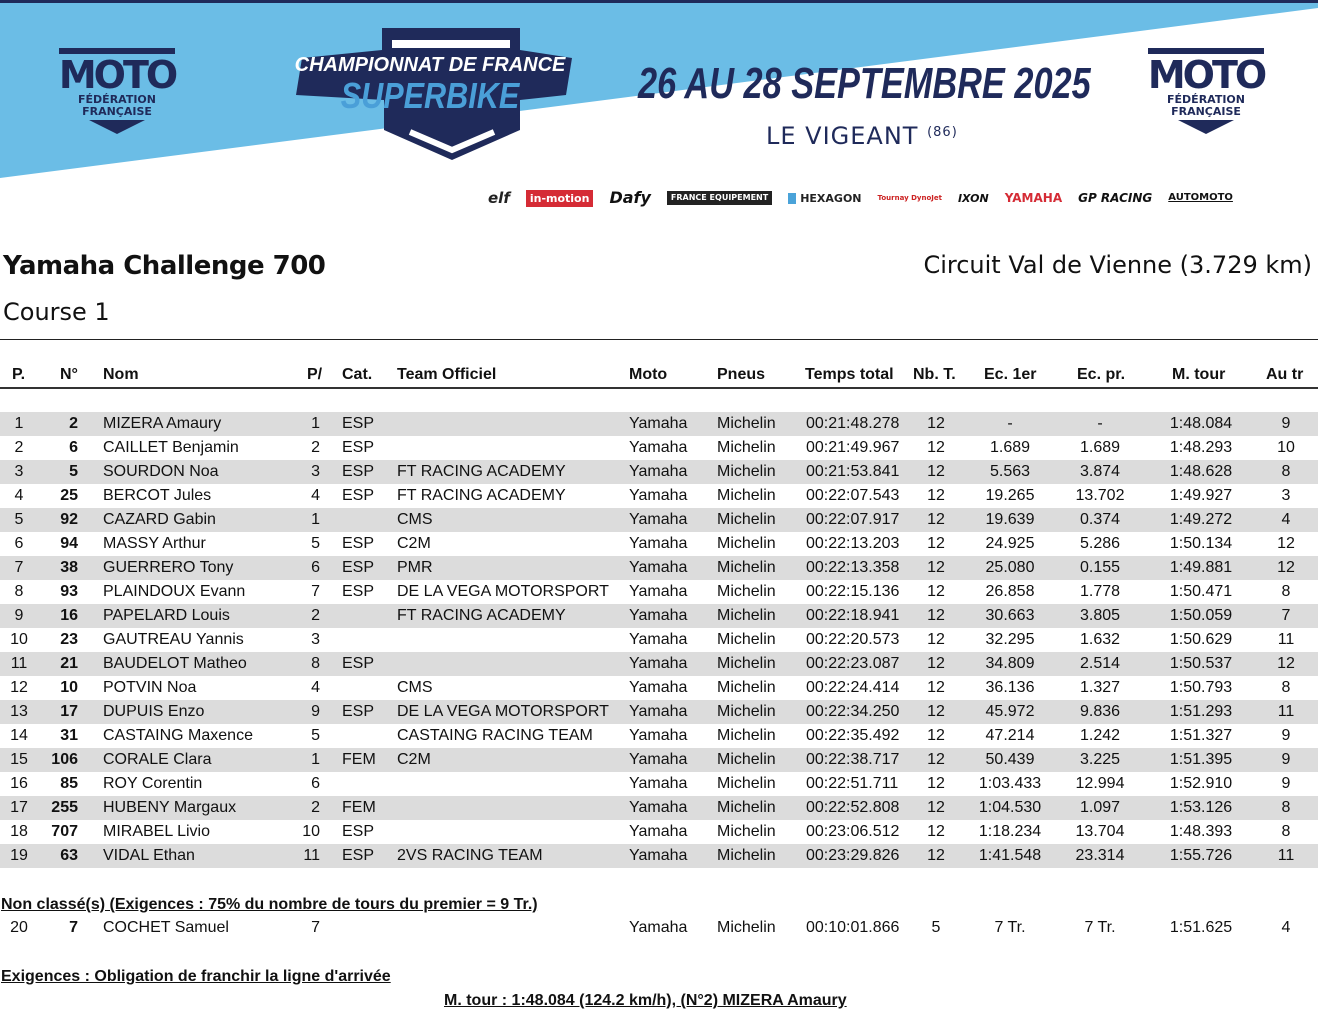 The image size is (1318, 1028). What do you see at coordinates (19, 735) in the screenshot?
I see `cell-position: 14` at bounding box center [19, 735].